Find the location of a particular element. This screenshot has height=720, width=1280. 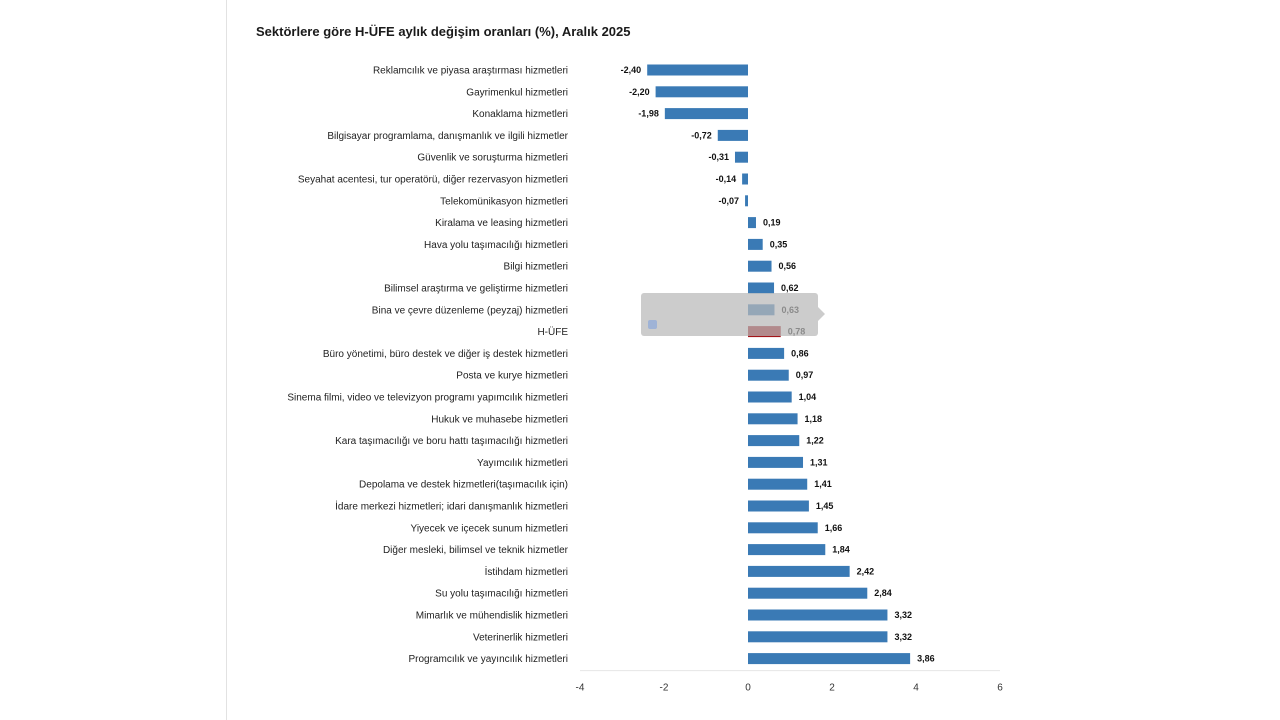

category-label: Veterinerlik hizmetleri is located at coordinates (520, 637).